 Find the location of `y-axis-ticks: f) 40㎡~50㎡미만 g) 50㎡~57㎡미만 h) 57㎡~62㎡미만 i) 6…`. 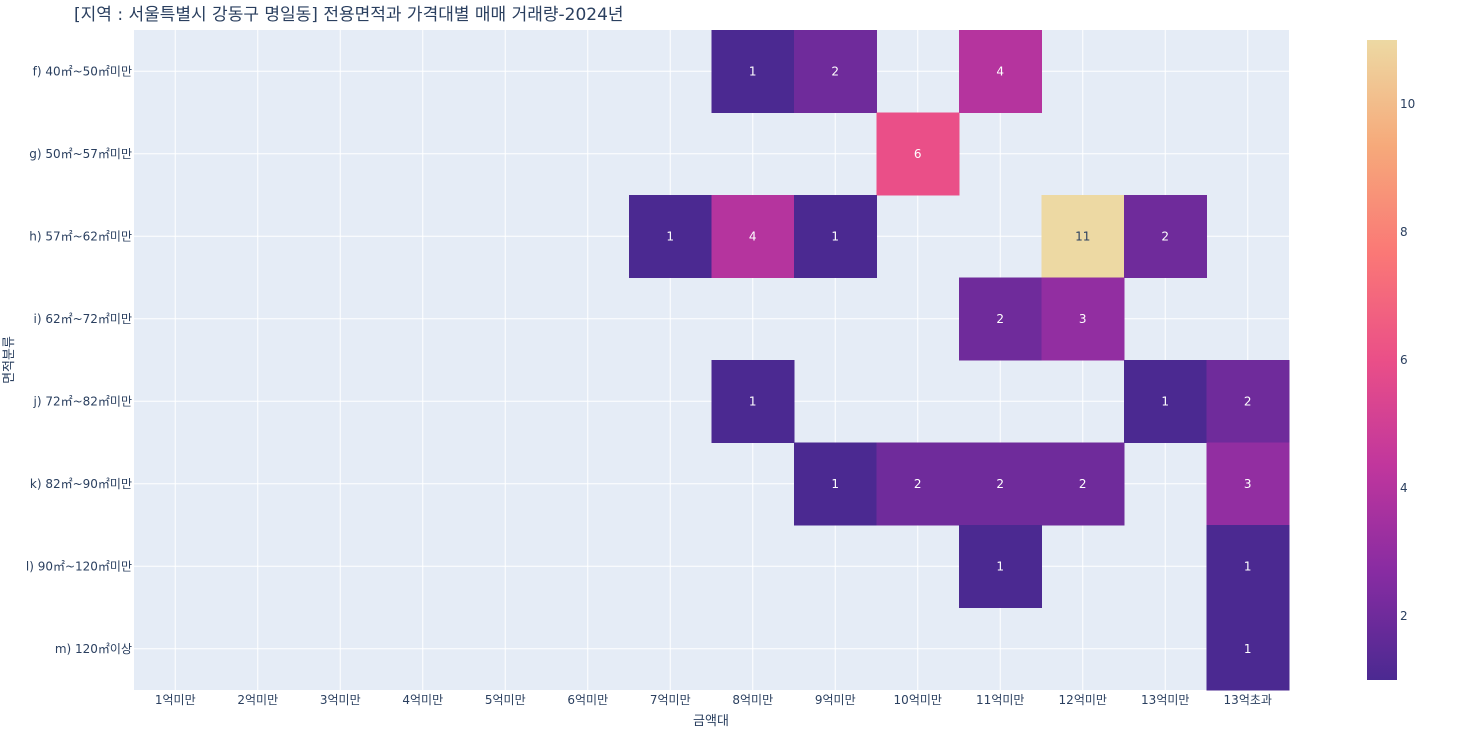

y-axis-ticks: f) 40㎡~50㎡미만 g) 50㎡~57㎡미만 h) 57㎡~62㎡미만 i) 6… is located at coordinates (79, 360).